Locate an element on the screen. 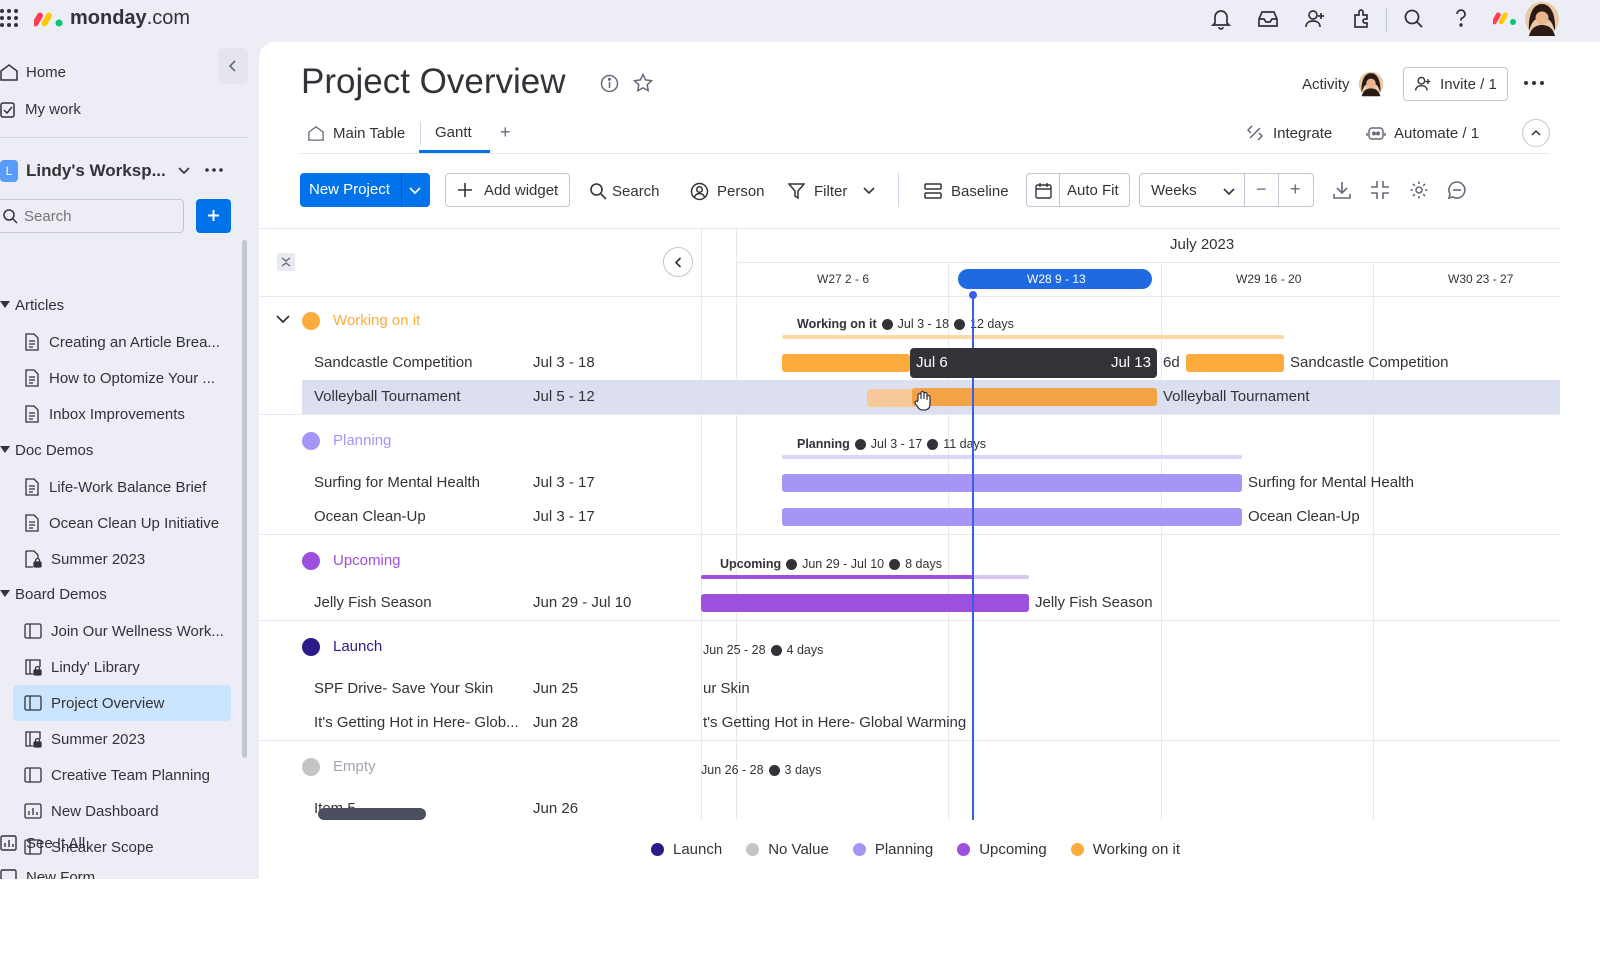  group-title: Upcoming is located at coordinates (367, 560).